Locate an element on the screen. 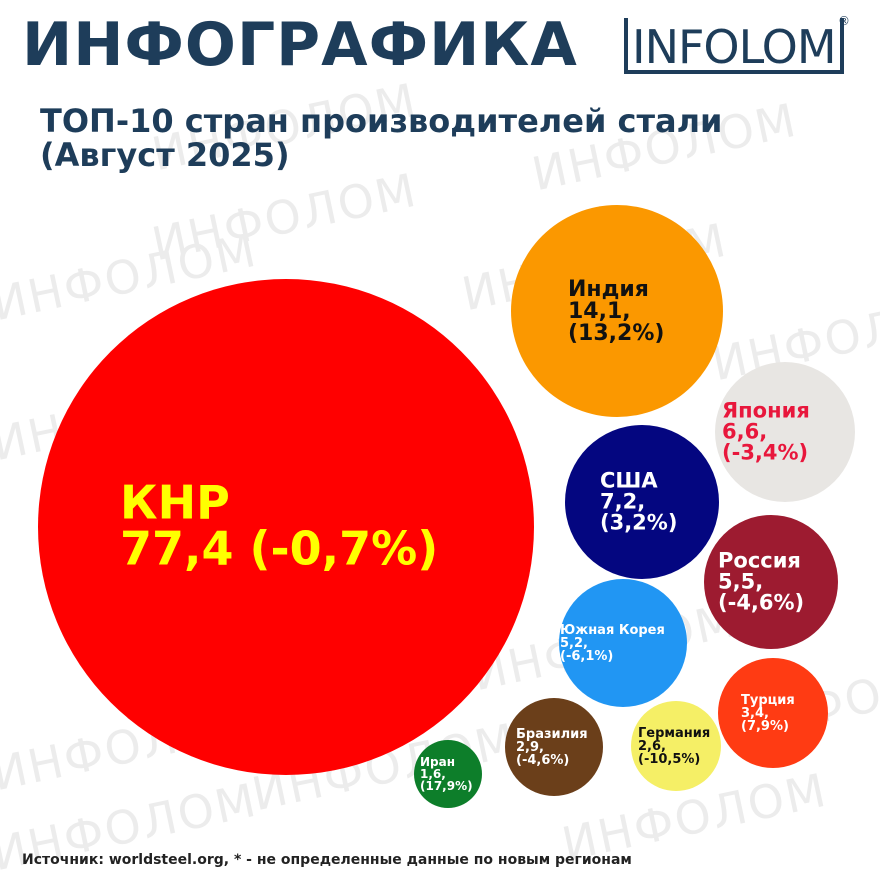  logo-frame is located at coordinates (734, 46).